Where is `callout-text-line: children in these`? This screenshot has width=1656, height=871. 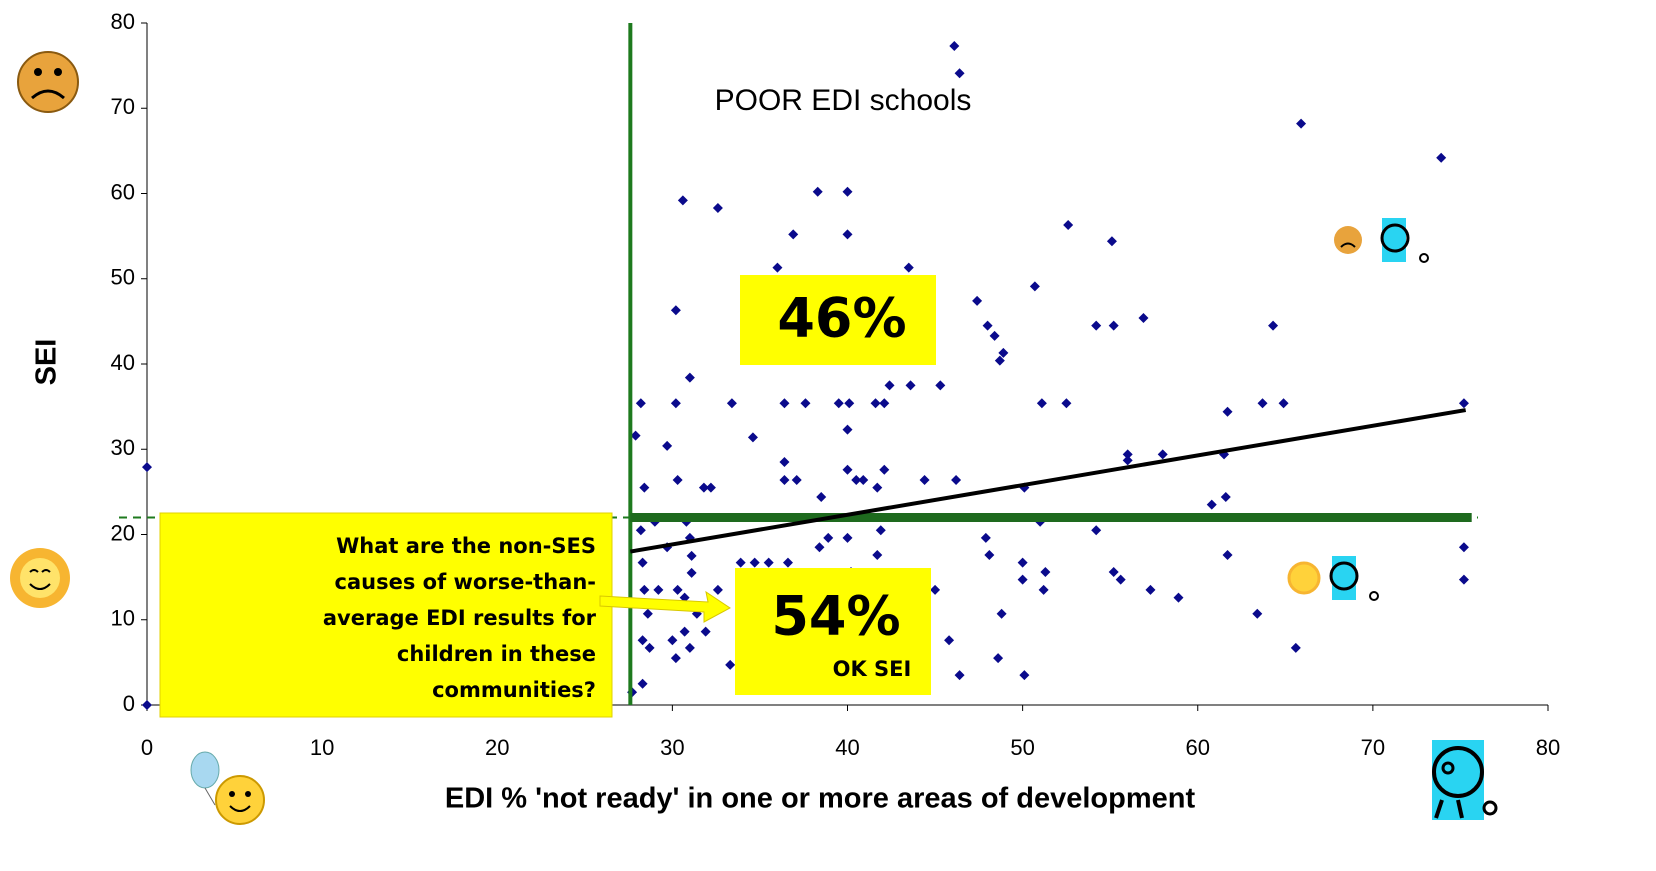 callout-text-line: children in these is located at coordinates (496, 654).